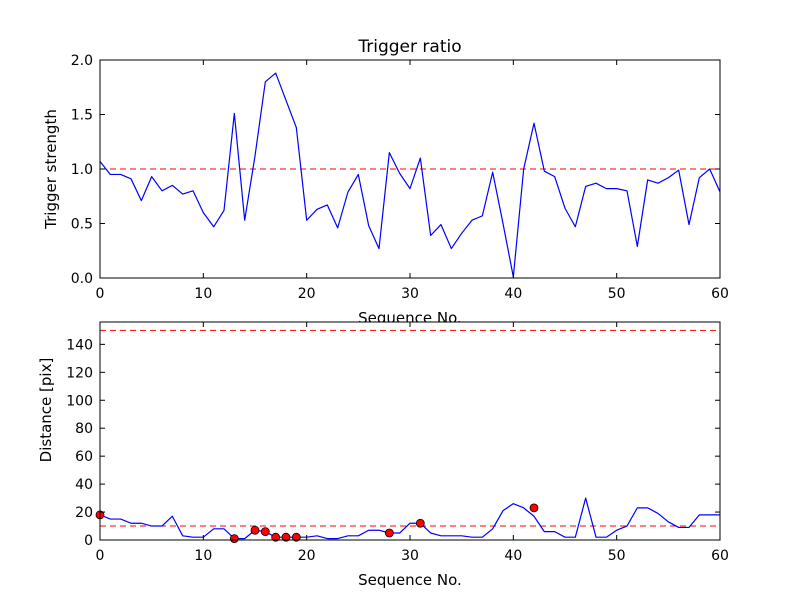  What do you see at coordinates (46, 410) in the screenshot?
I see `y-axis-label: Distance [pix]` at bounding box center [46, 410].